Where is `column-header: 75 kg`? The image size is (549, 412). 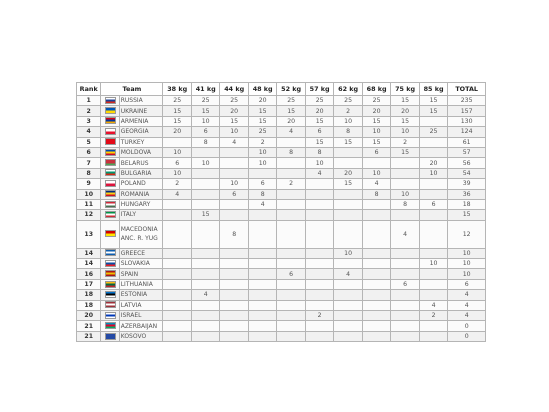
column-header: 75 kg is located at coordinates (405, 89).